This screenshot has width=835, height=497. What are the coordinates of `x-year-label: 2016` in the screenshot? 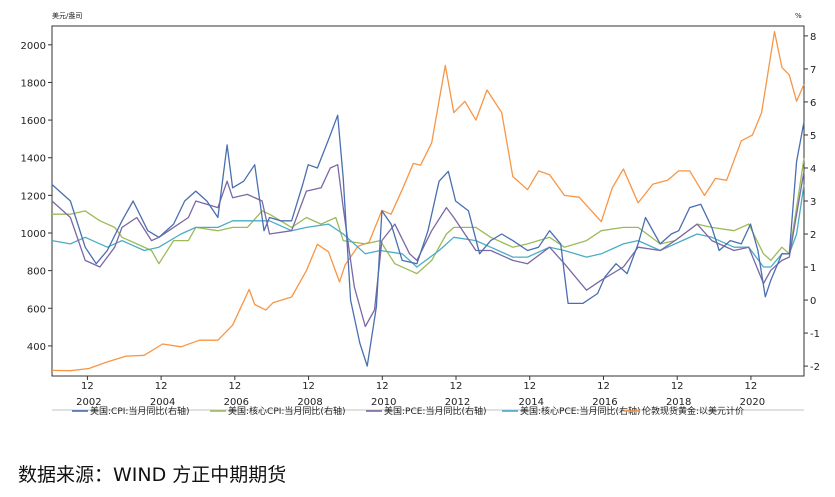 It's located at (604, 402).